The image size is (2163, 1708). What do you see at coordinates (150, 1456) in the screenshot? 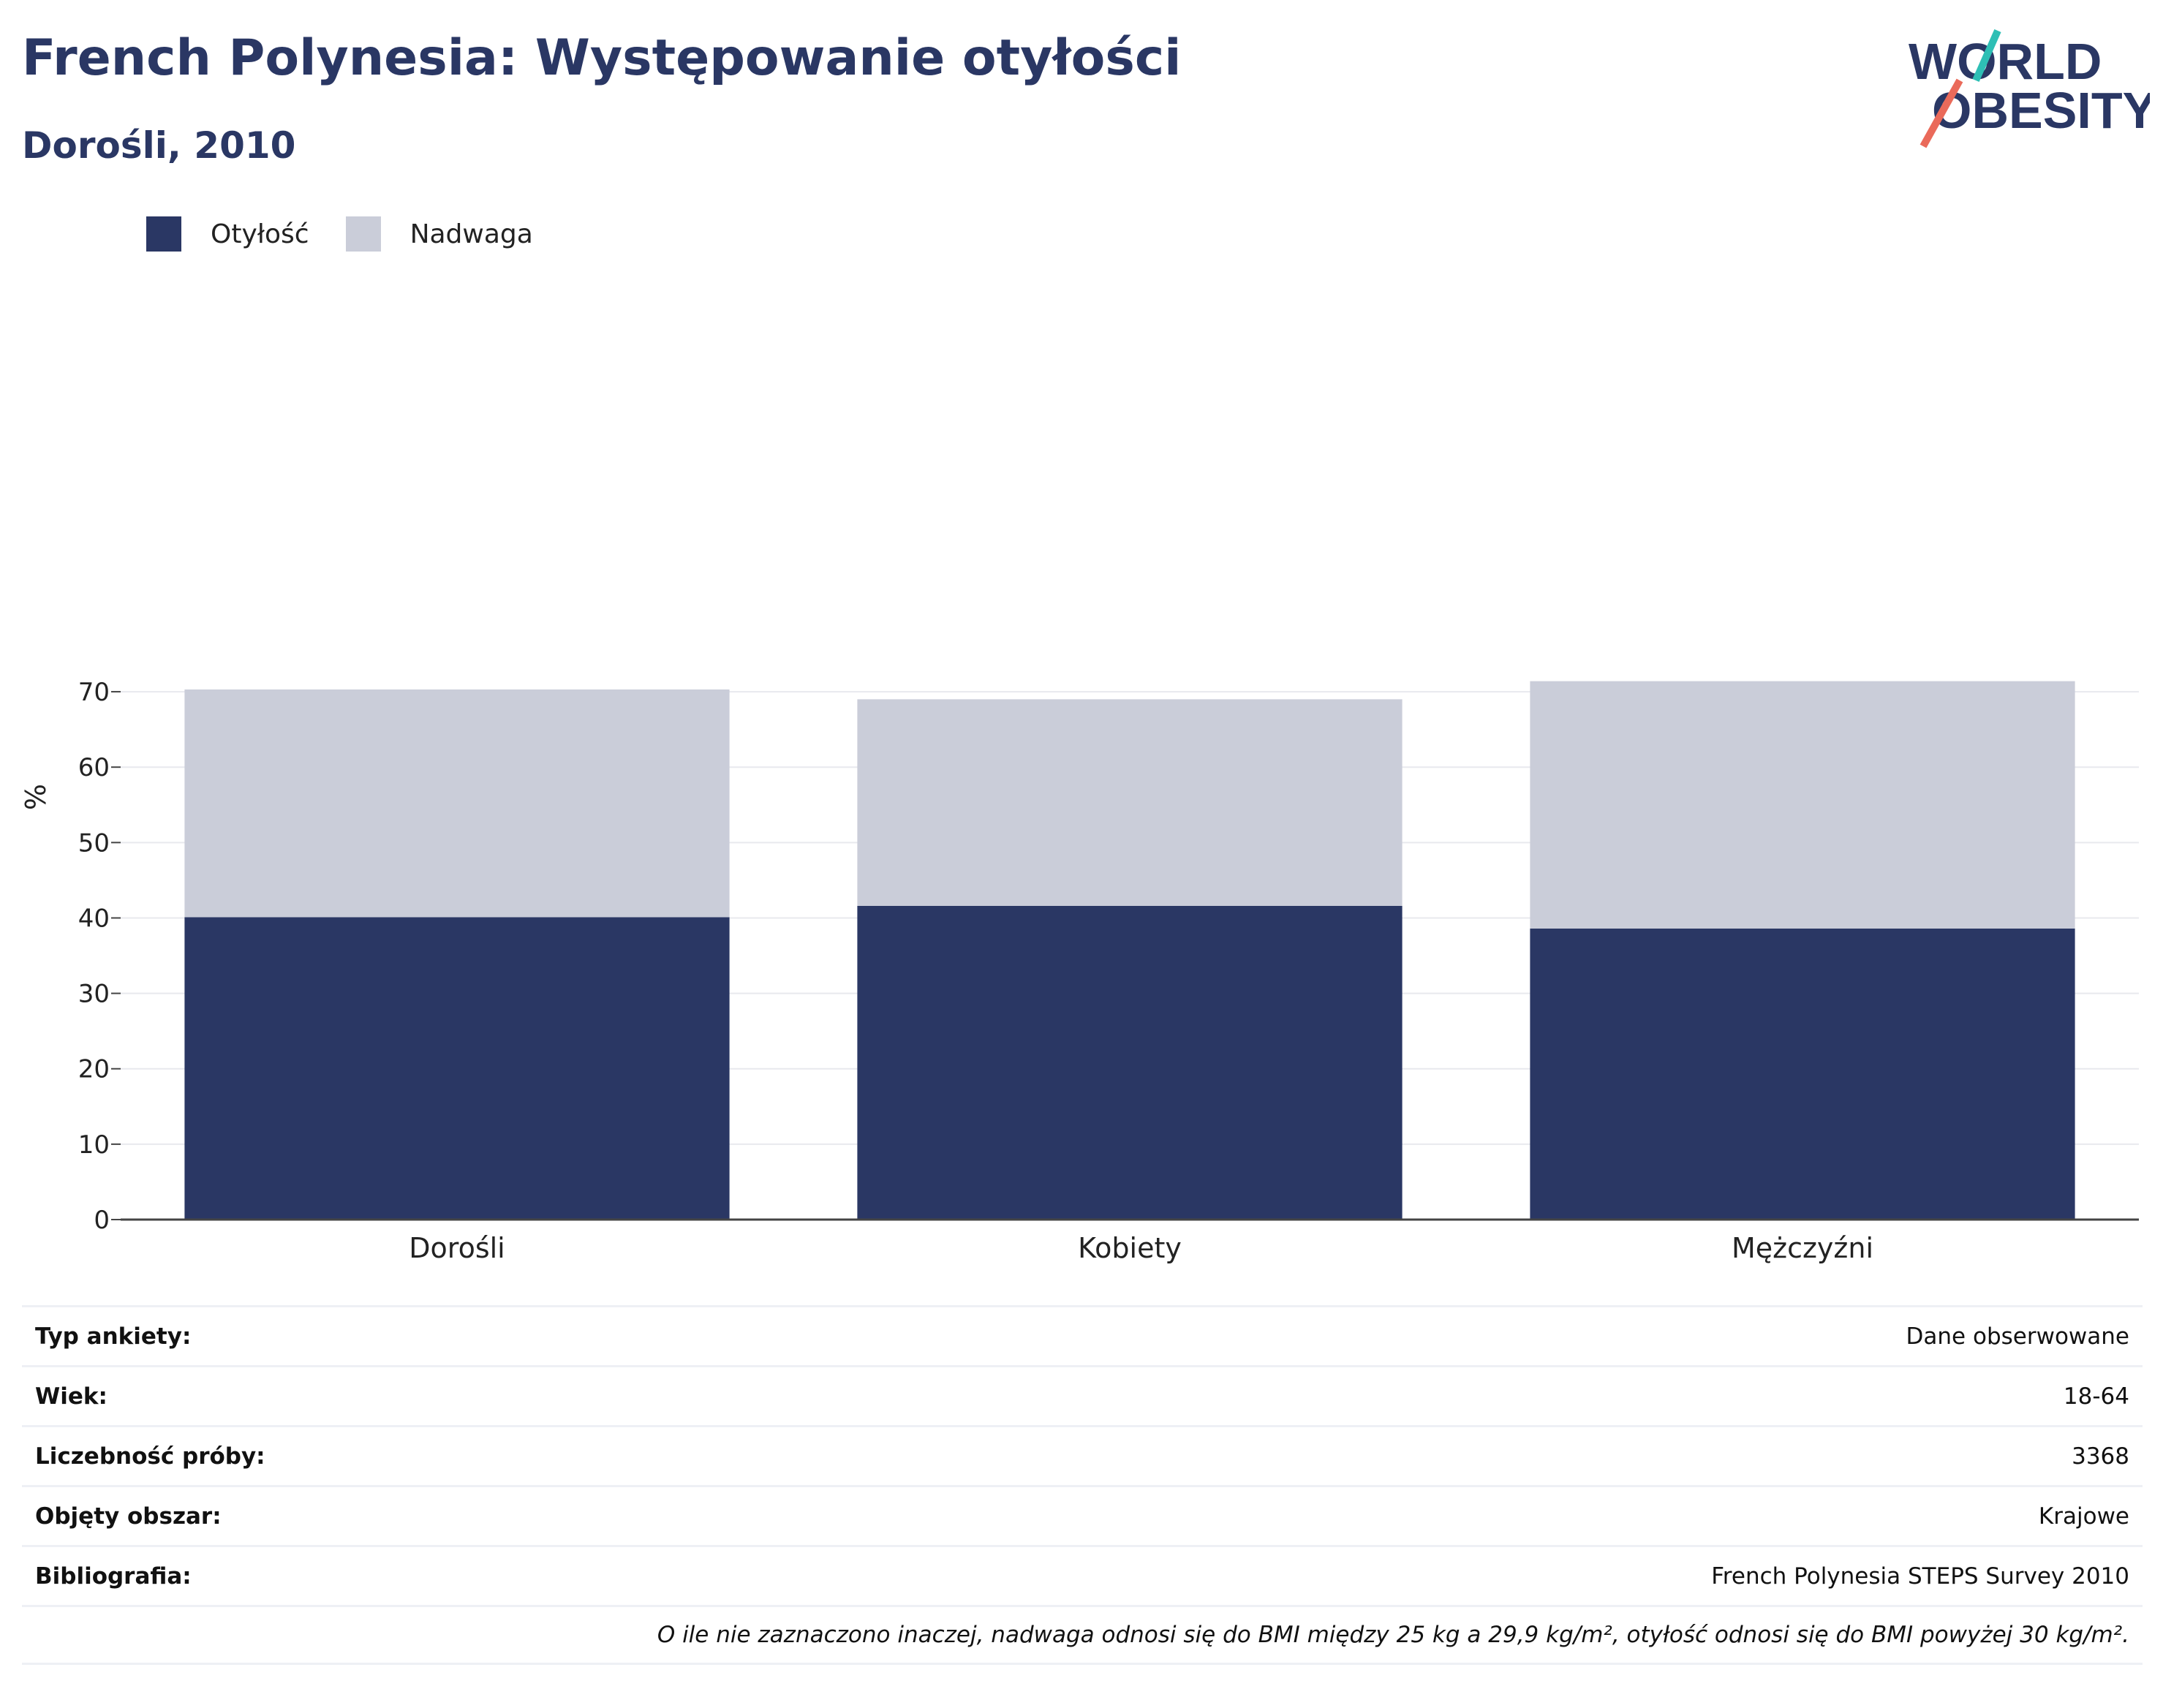
I see `info-key: Liczebność próby:` at bounding box center [150, 1456].